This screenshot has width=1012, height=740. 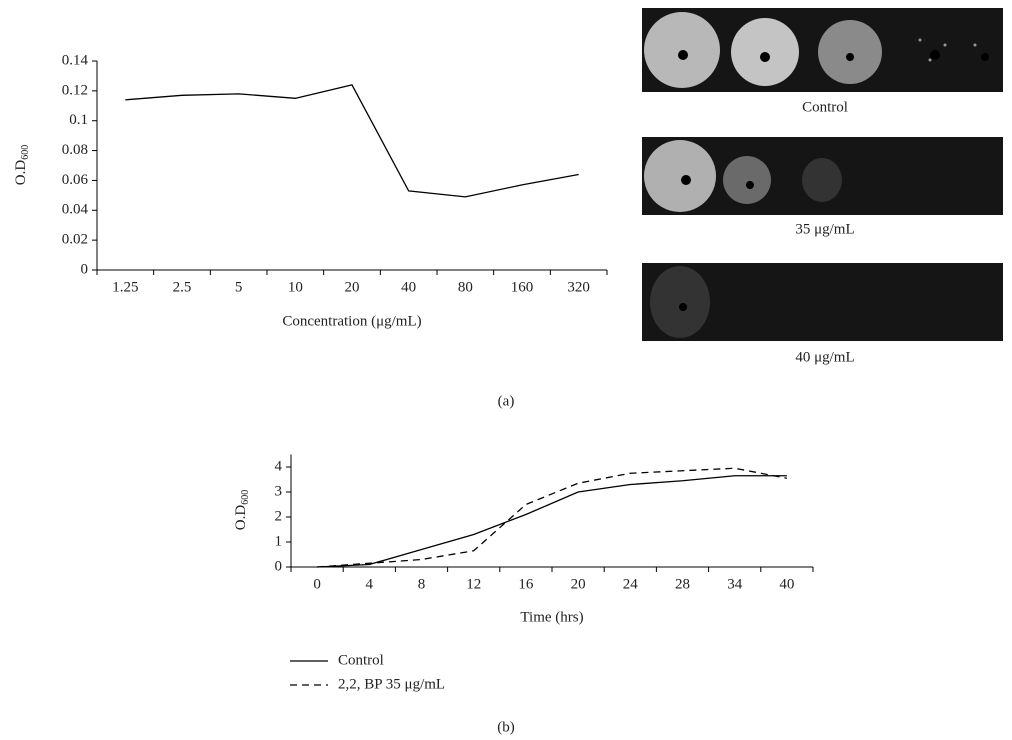 I want to click on x-tick-label: 80, so click(x=465, y=287).